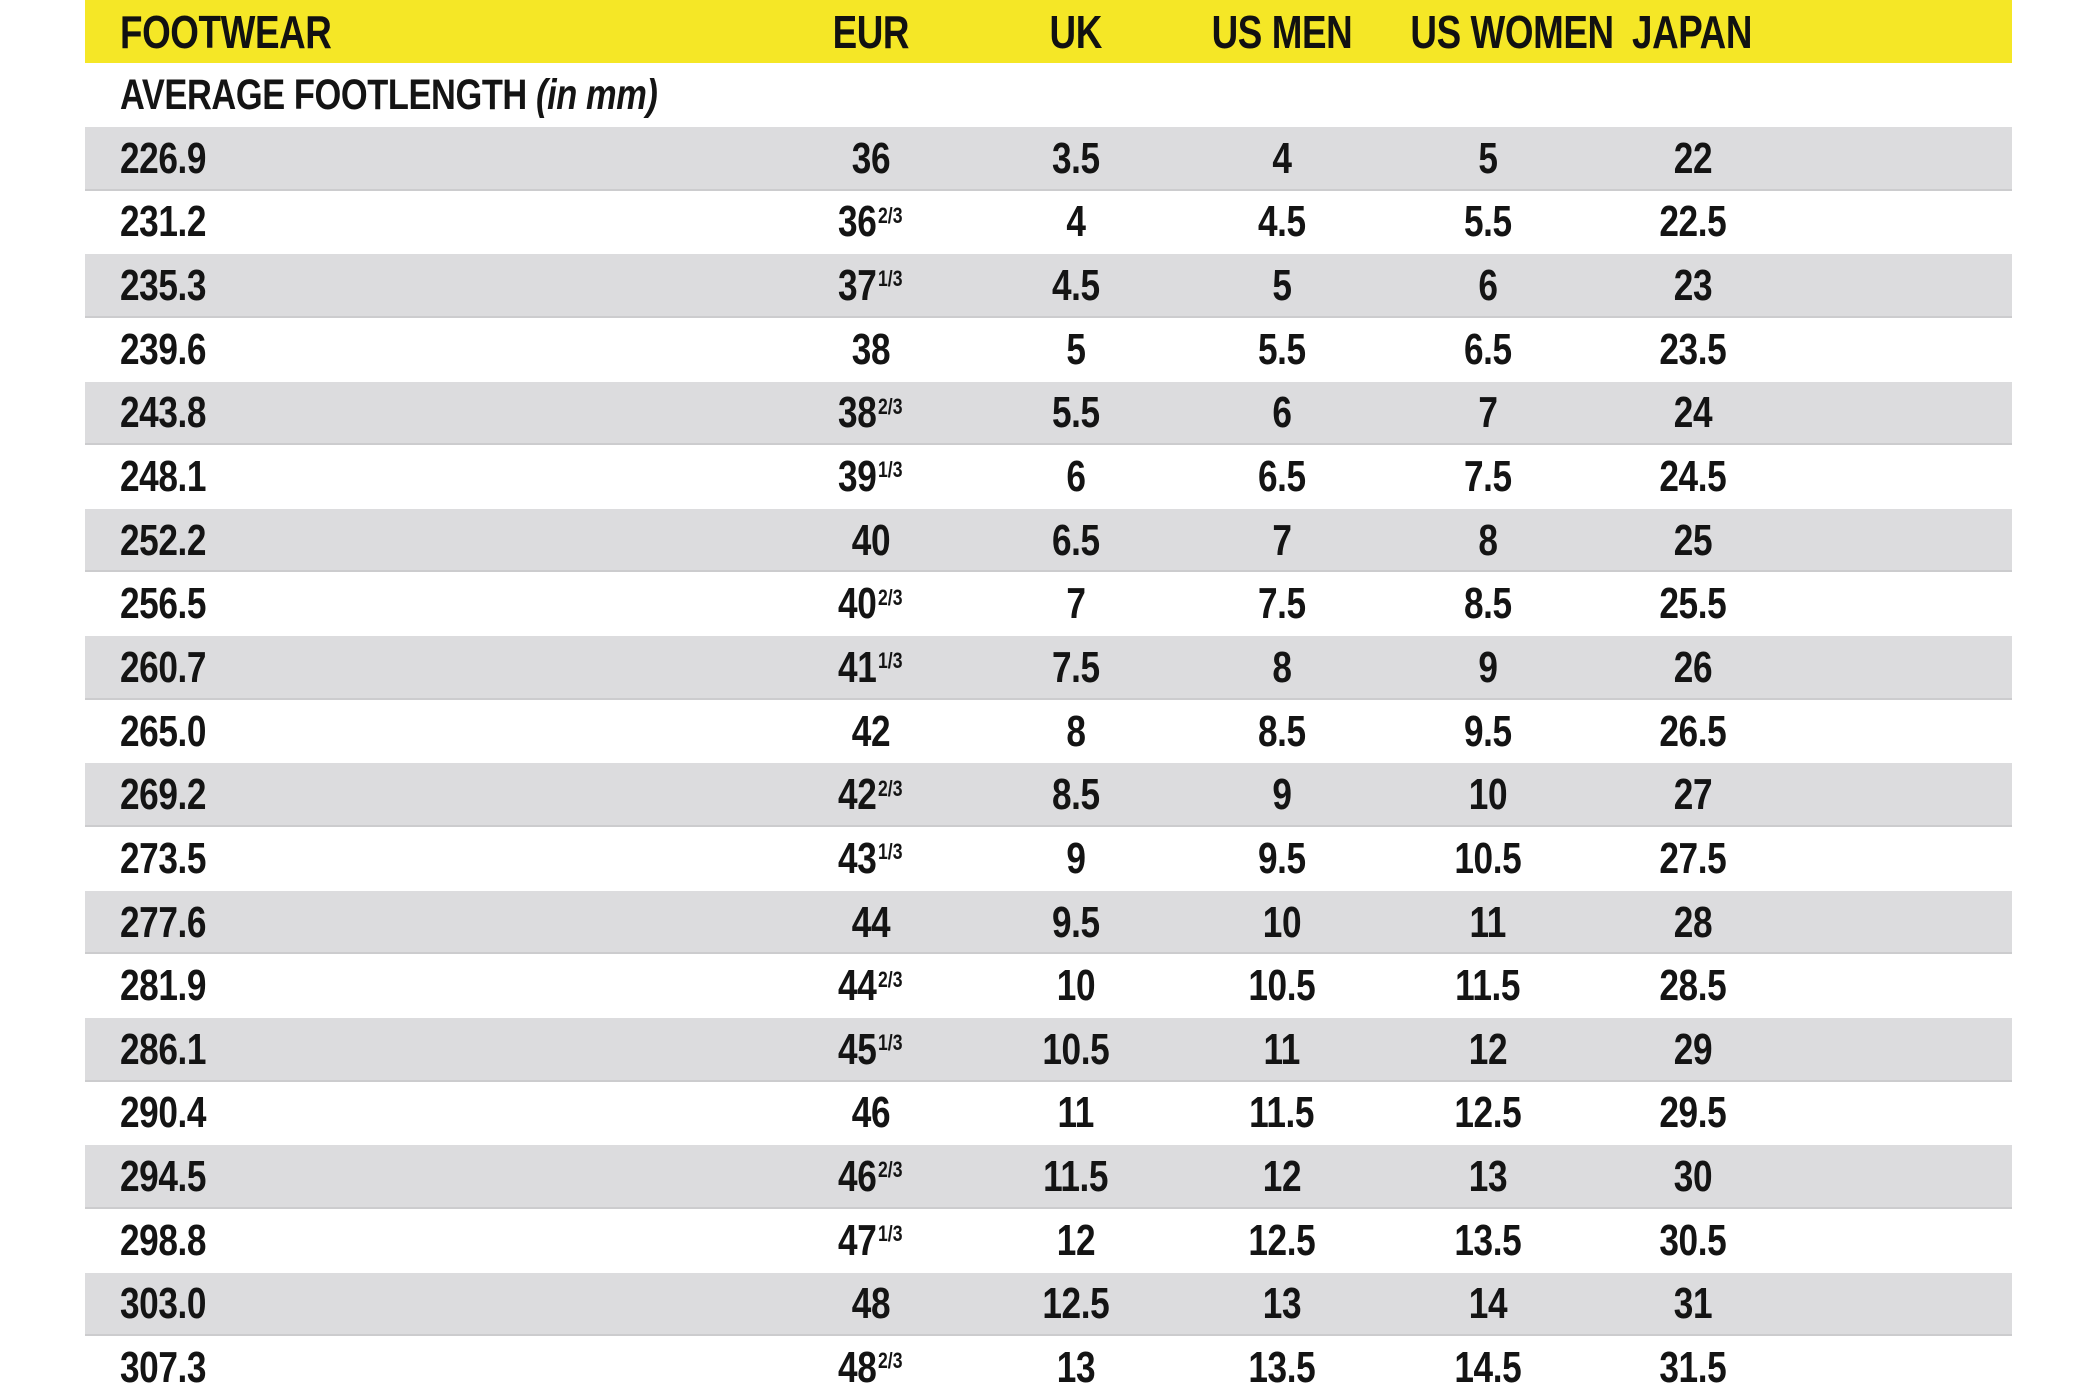  I want to click on cell-eur: 44, so click(870, 922).